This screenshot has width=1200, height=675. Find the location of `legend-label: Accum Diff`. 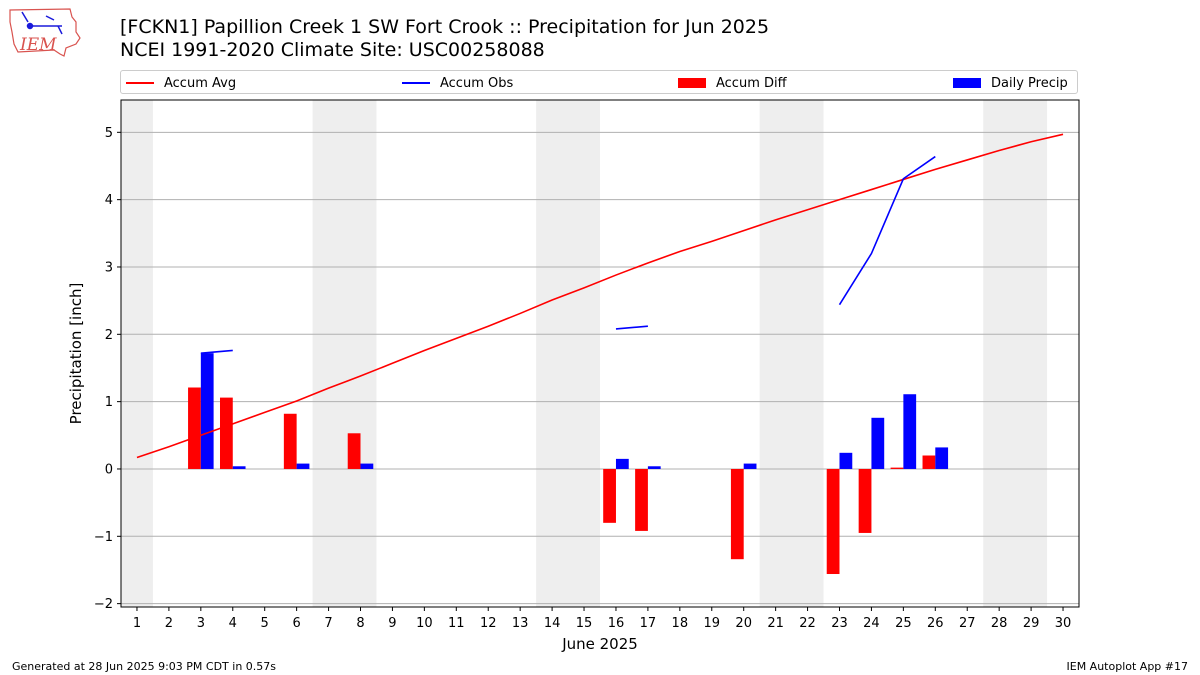

legend-label: Accum Diff is located at coordinates (751, 83).